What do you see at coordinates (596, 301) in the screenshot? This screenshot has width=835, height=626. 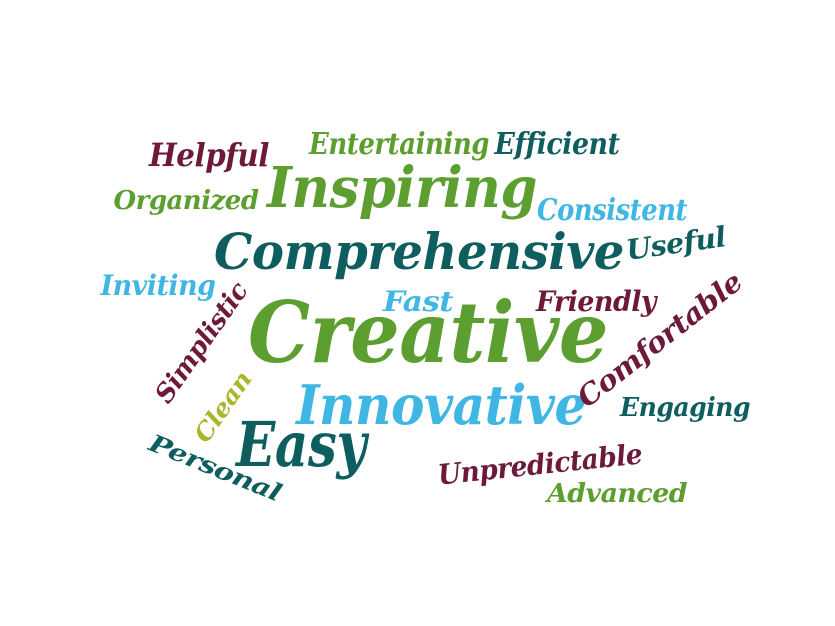 I see `word-friendly: Friendly` at bounding box center [596, 301].